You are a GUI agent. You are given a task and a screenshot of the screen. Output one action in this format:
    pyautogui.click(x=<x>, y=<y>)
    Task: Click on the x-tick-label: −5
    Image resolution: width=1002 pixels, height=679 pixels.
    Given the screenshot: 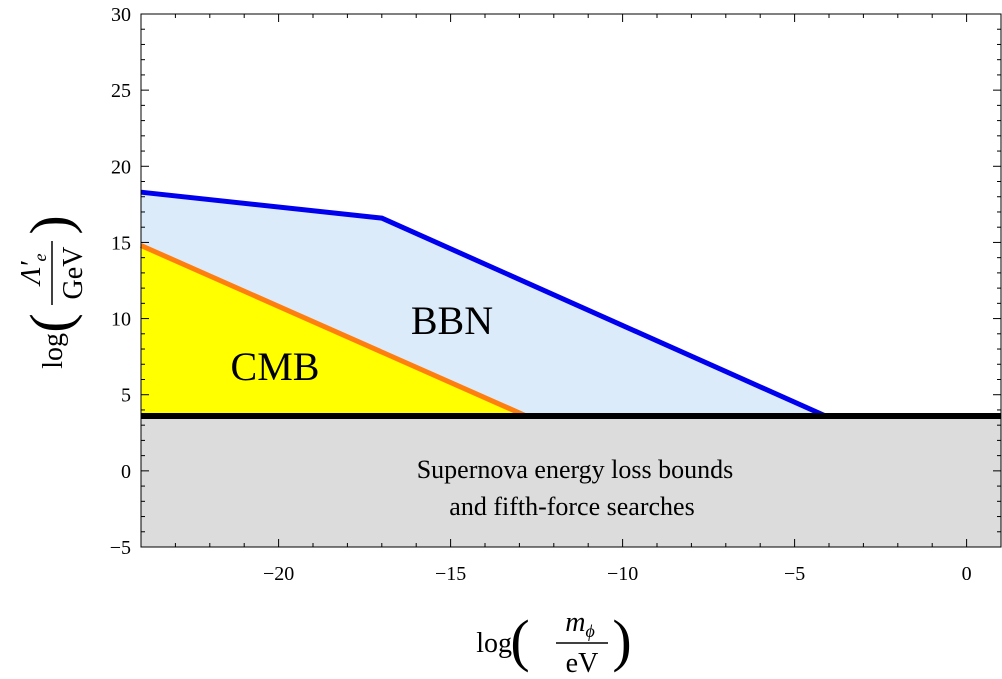 What is the action you would take?
    pyautogui.click(x=794, y=574)
    